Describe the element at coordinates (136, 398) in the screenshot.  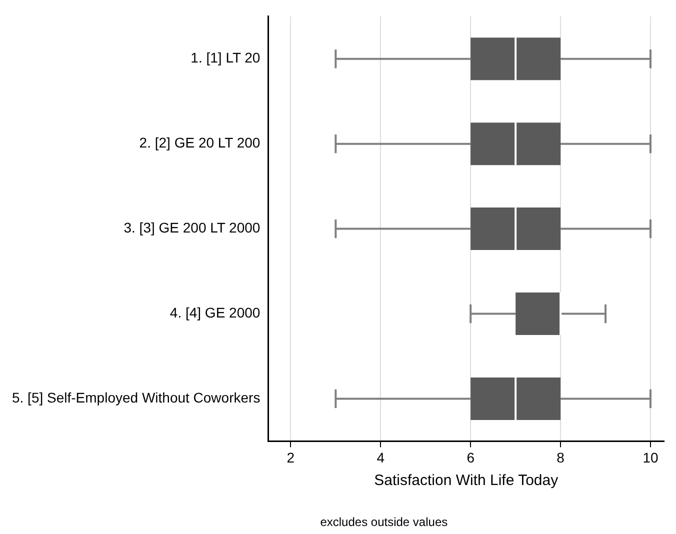
I see `y-tick-label: 5. [5] Self-Employed Without Coworkers` at that location.